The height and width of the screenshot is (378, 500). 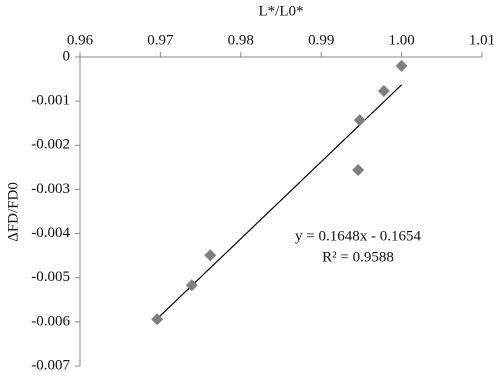 I want to click on y-tick-label: -0.005, so click(x=50, y=277).